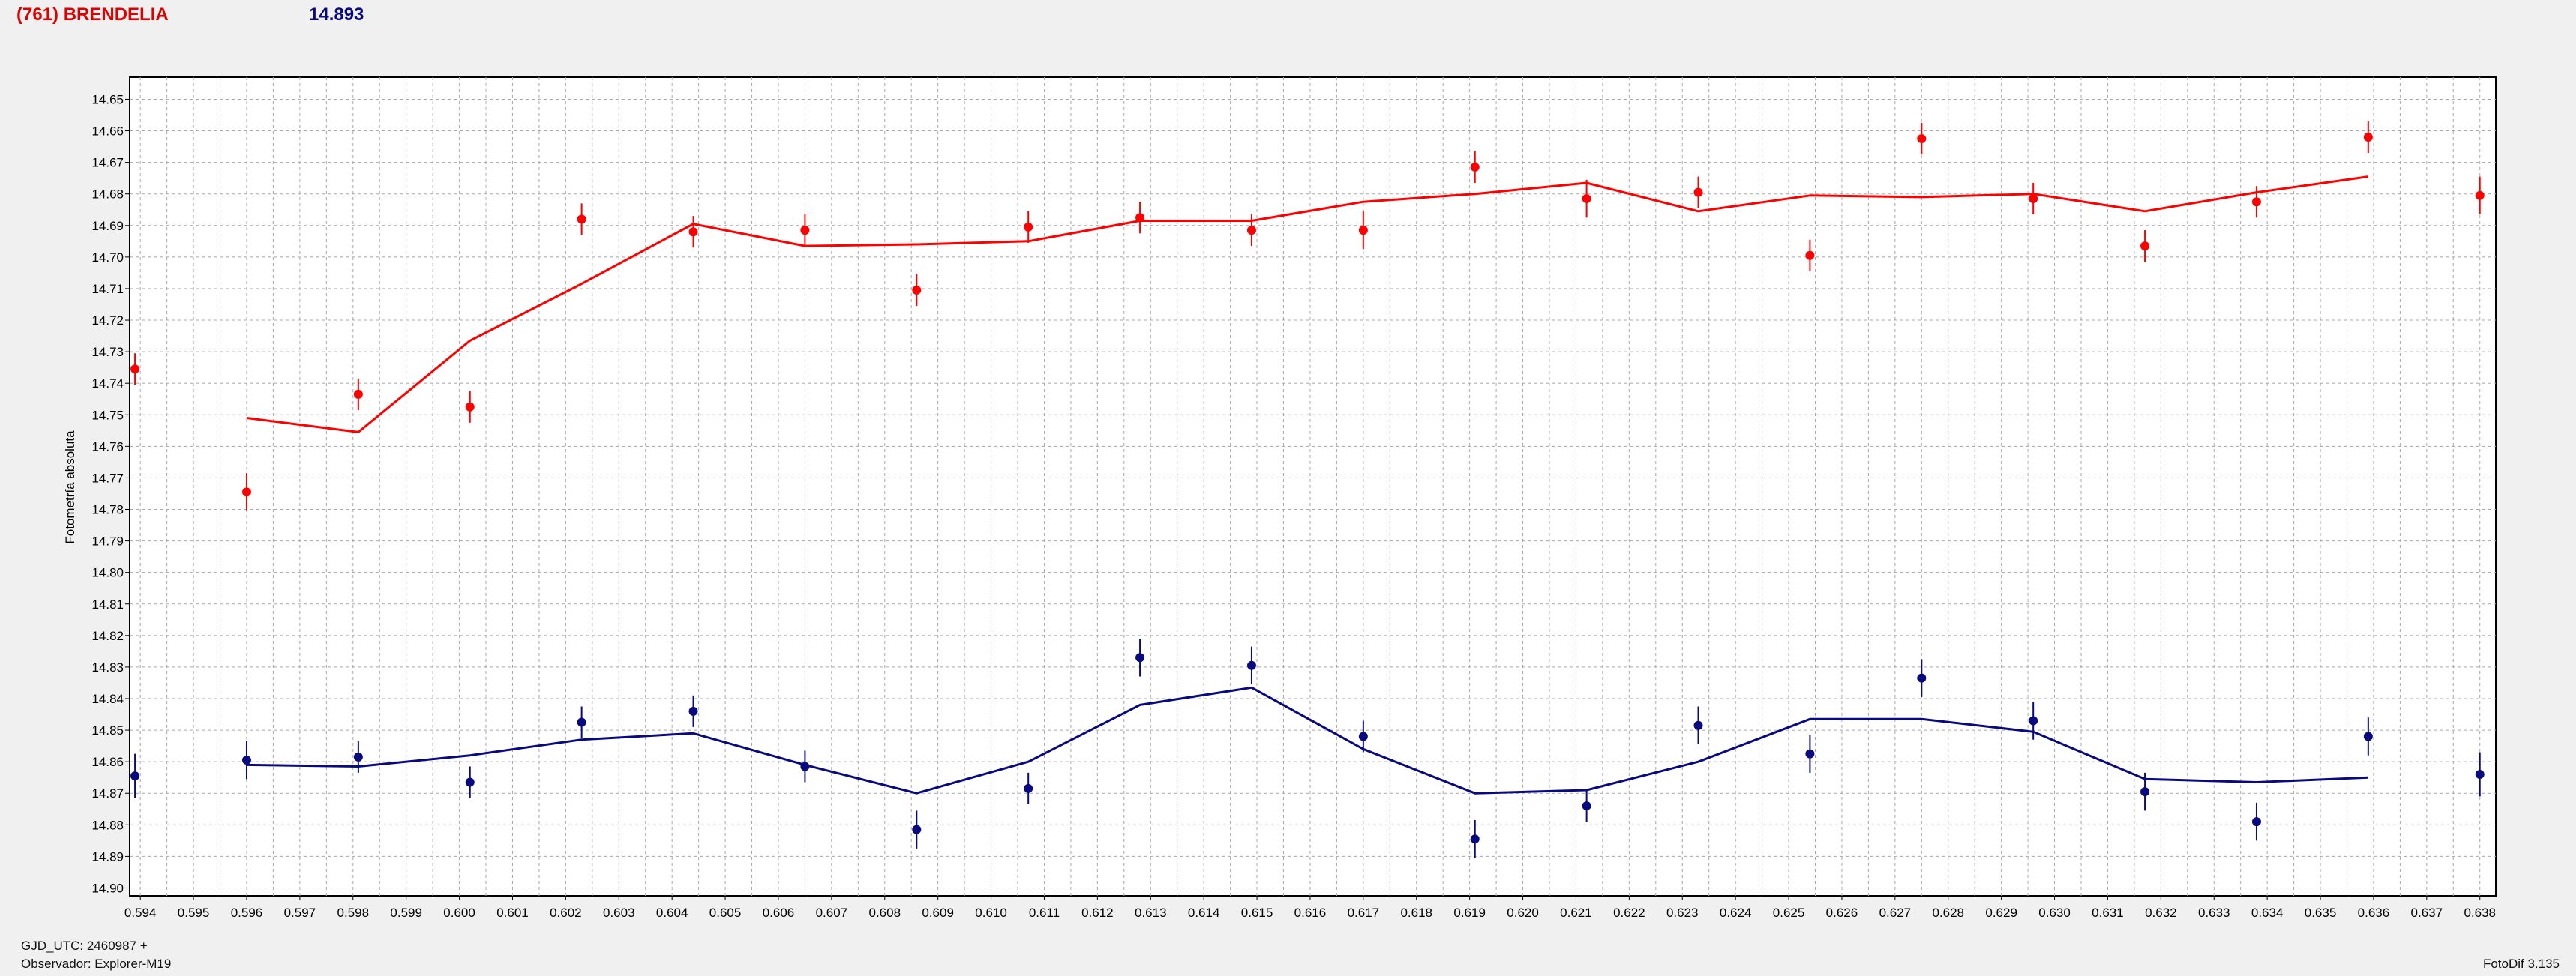 The height and width of the screenshot is (976, 2576). Describe the element at coordinates (108, 762) in the screenshot. I see `y-tick-label: 14.86` at that location.